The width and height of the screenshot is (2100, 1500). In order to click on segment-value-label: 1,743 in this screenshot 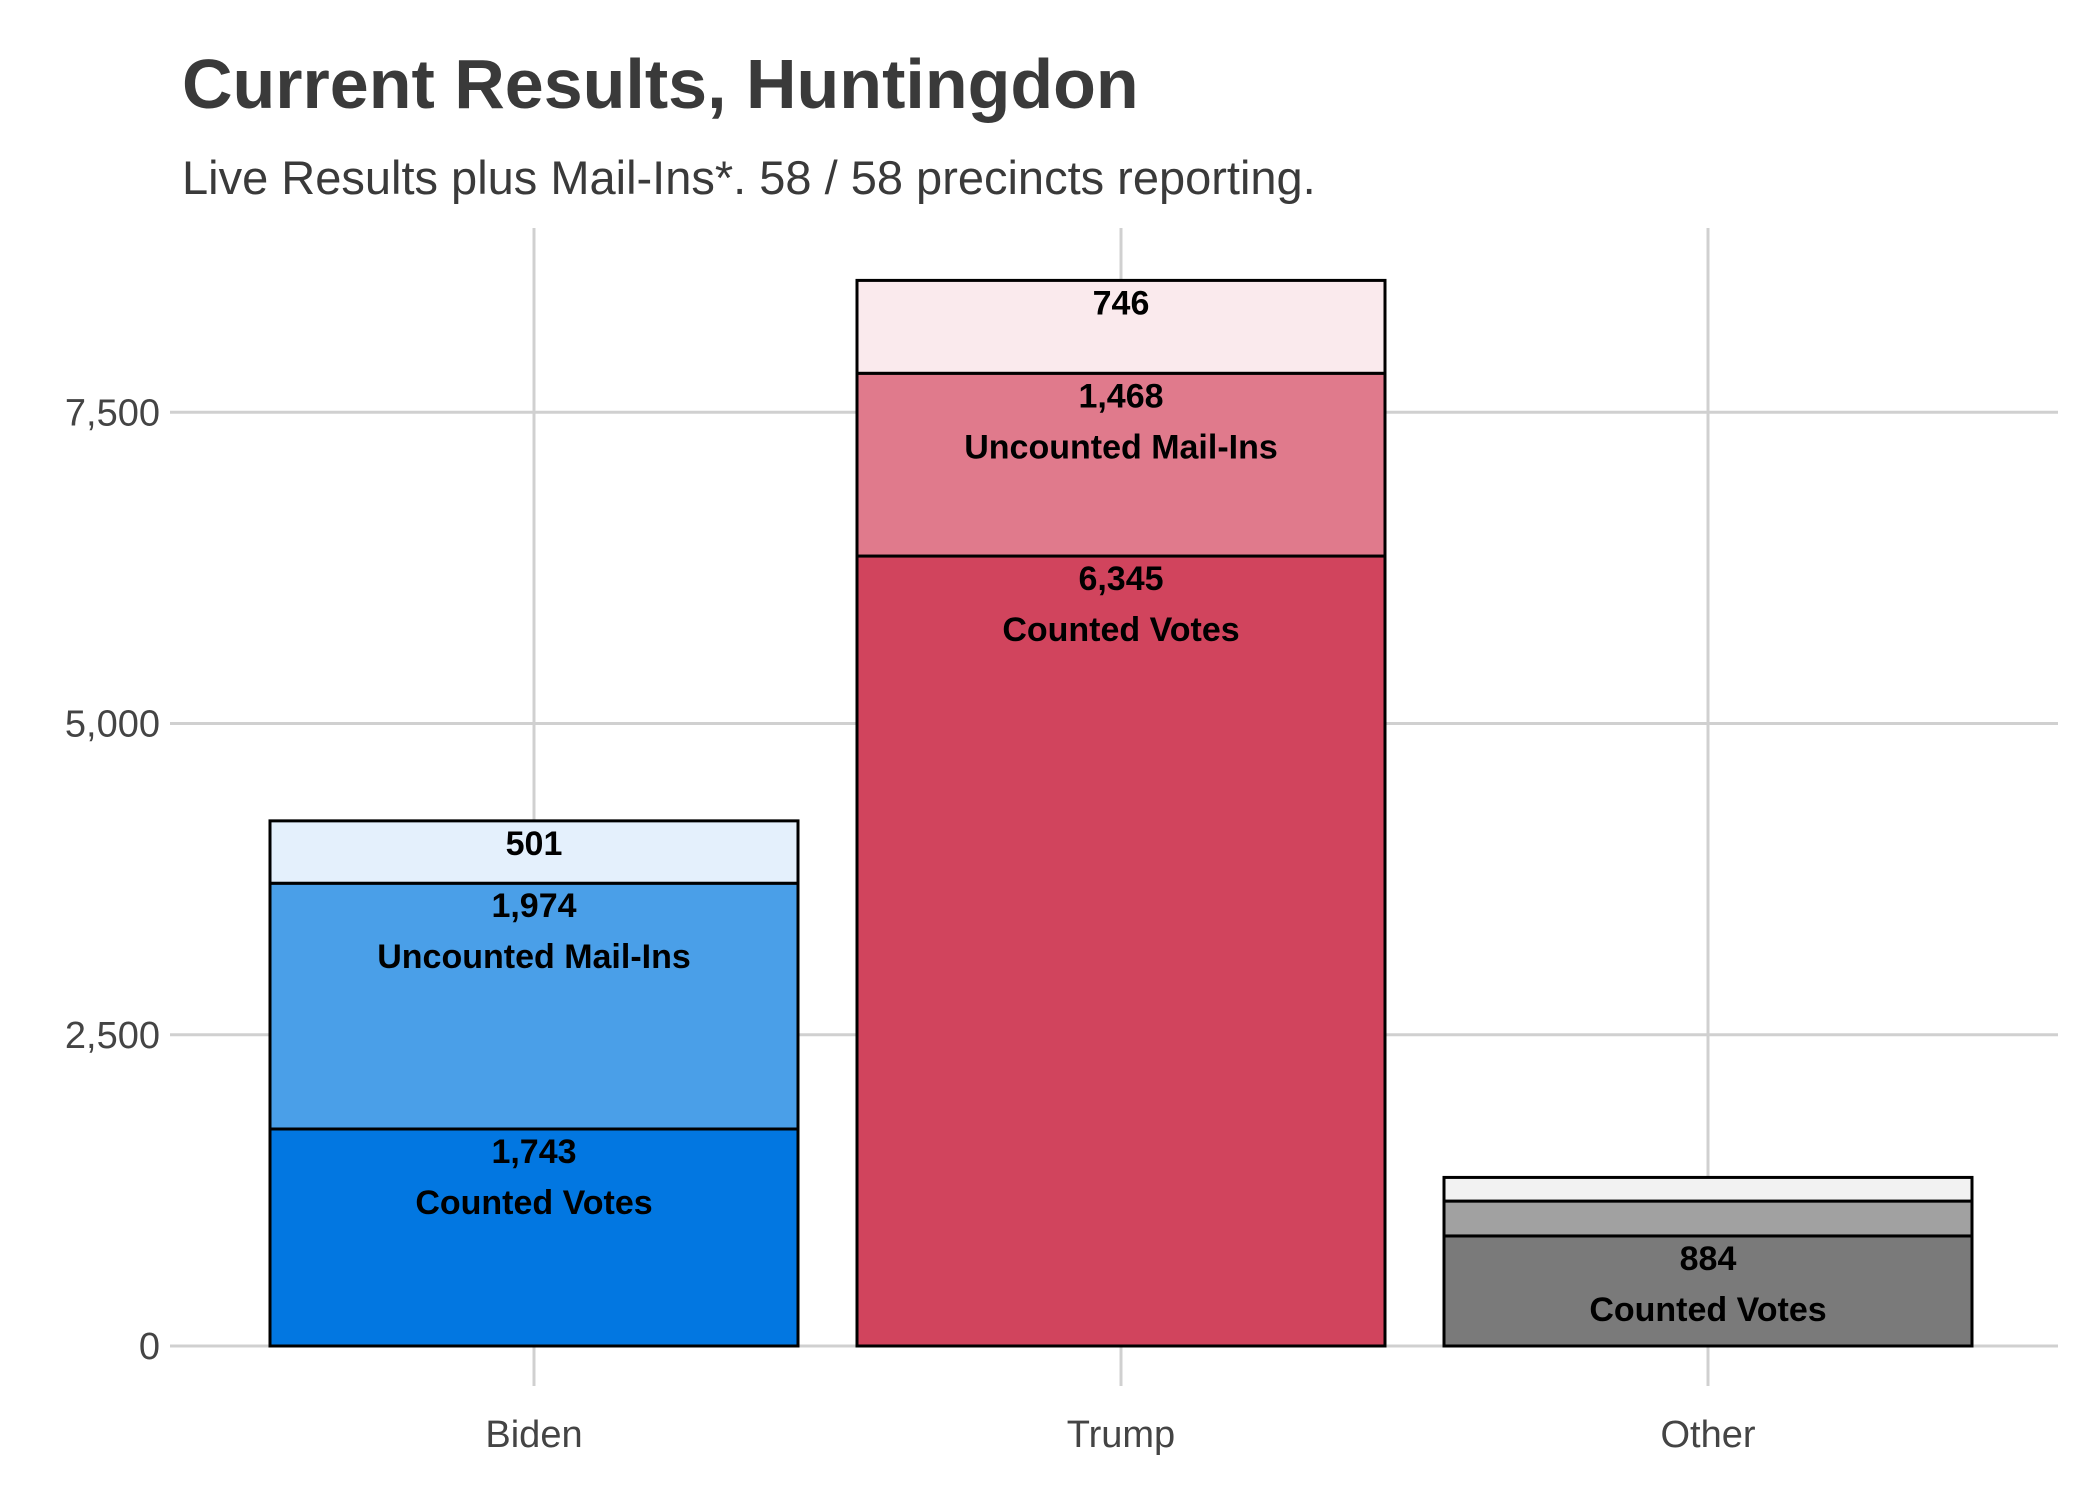, I will do `click(533, 1152)`.